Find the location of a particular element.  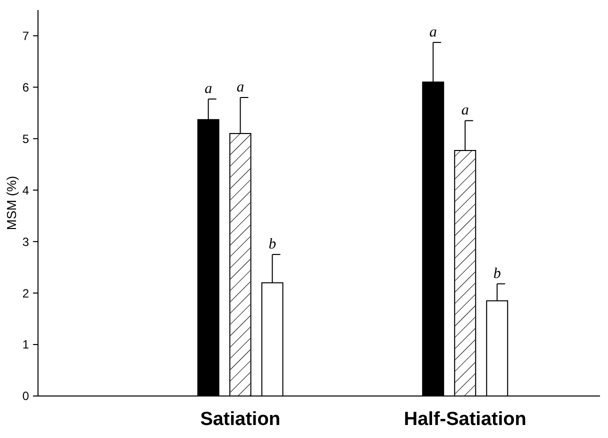

y-axis-title: MSM (%) is located at coordinates (11, 203).